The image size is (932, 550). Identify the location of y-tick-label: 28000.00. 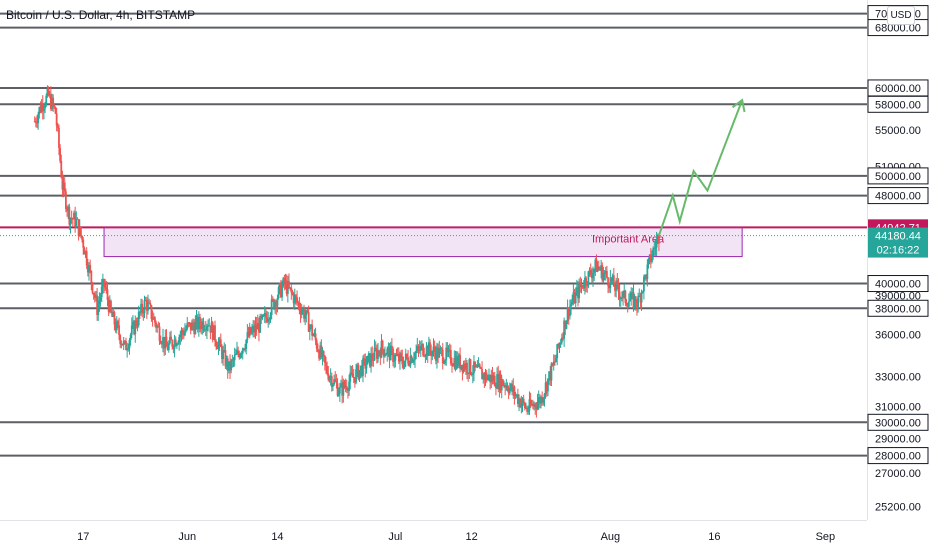
(898, 457).